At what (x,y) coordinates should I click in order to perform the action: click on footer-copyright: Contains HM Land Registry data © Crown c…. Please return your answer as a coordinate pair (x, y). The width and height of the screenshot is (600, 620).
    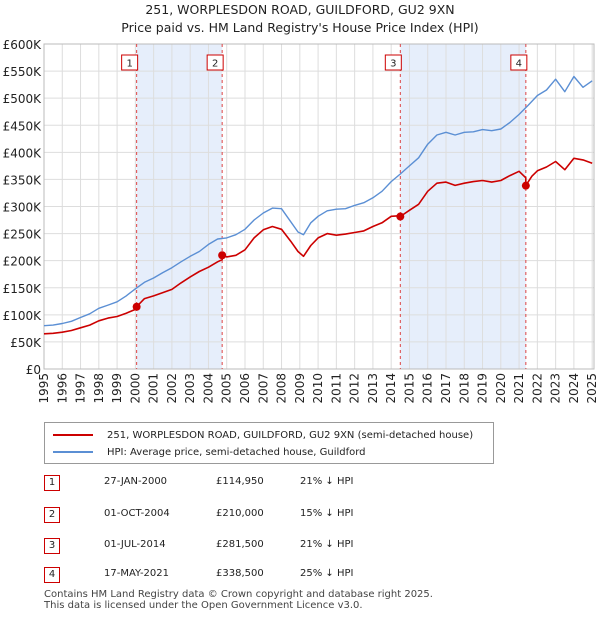
    Looking at the image, I should click on (238, 594).